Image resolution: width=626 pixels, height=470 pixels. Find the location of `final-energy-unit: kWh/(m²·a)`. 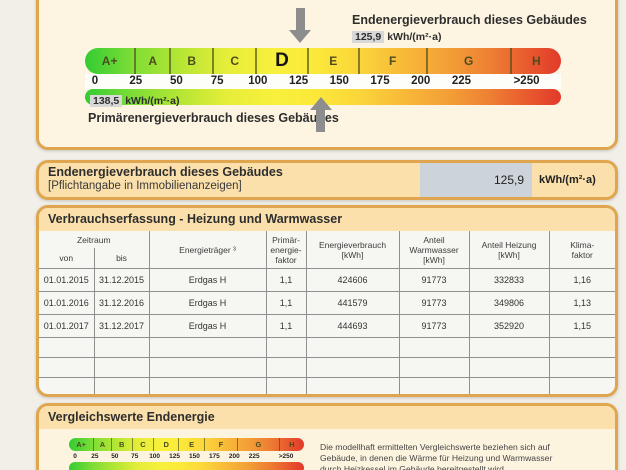

final-energy-unit: kWh/(m²·a) is located at coordinates (414, 37).